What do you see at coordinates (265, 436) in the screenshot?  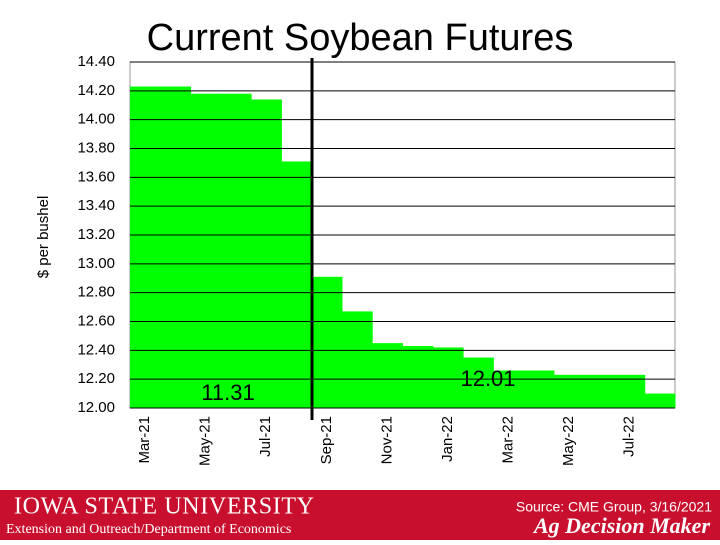 I see `x-tick-label: Jul-21` at bounding box center [265, 436].